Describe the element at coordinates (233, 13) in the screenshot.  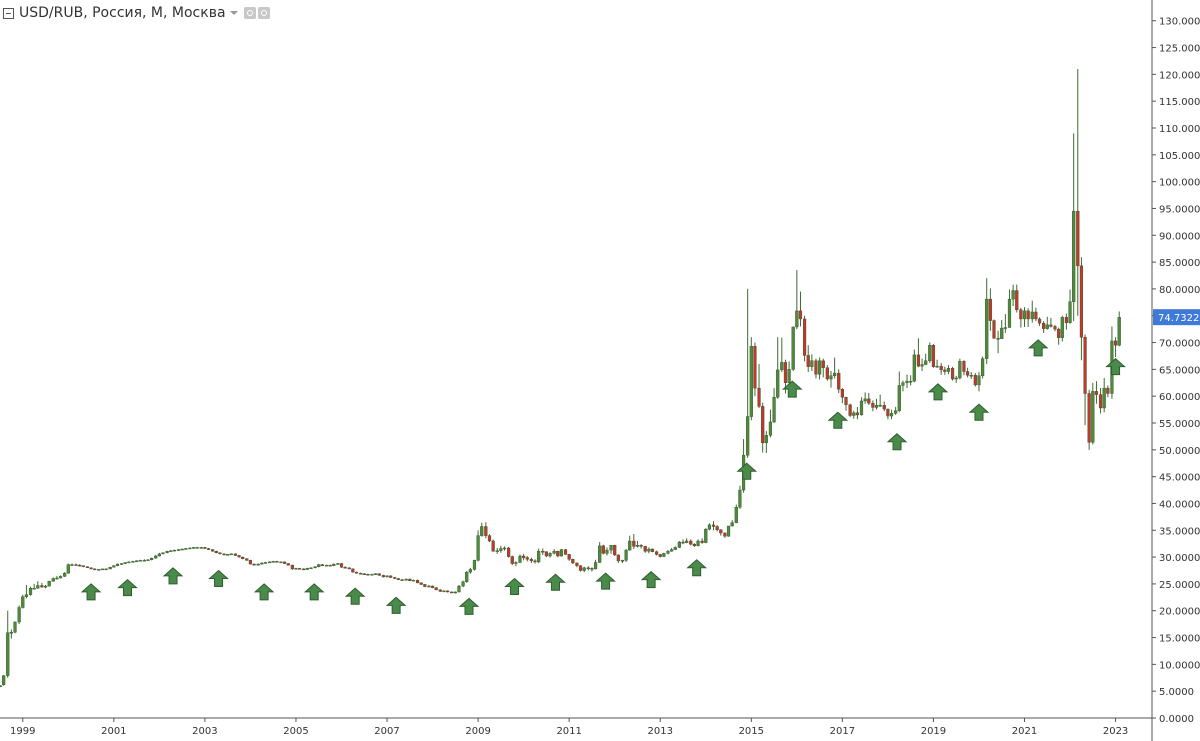
I see `caret-down-icon` at that location.